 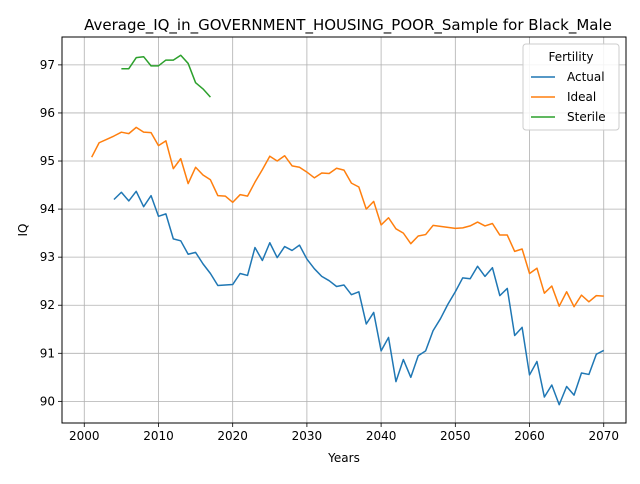 I want to click on y-tick-label: 90, so click(x=47, y=401).